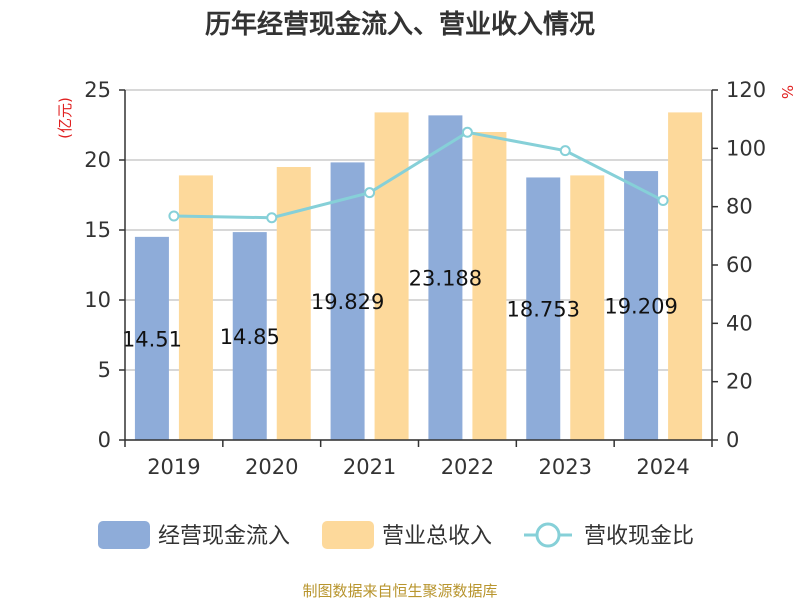  What do you see at coordinates (399, 591) in the screenshot?
I see `source-note: 制图数据来自恒生聚源数据库` at bounding box center [399, 591].